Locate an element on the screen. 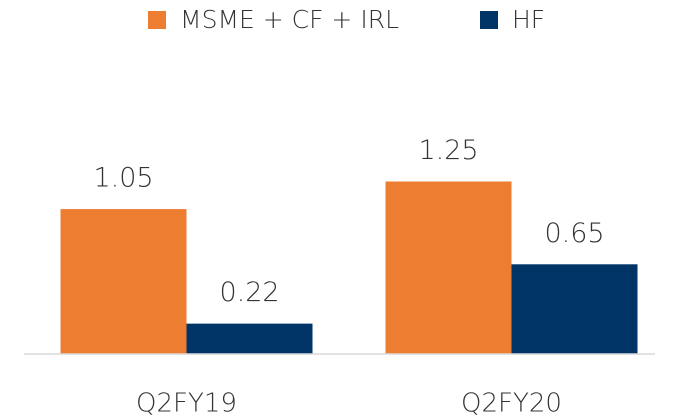  value-label: 1.05 is located at coordinates (123, 178).